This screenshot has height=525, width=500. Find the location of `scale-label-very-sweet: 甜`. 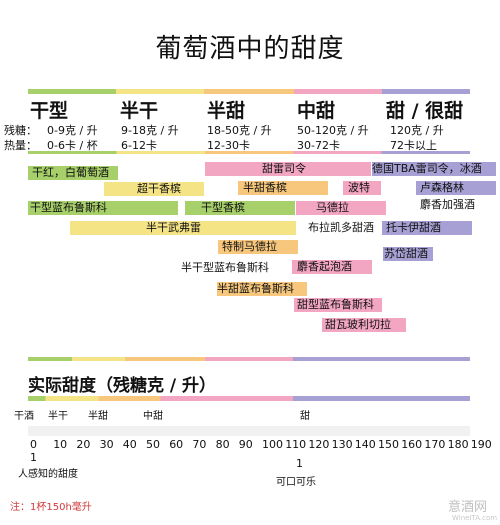

scale-label-very-sweet: 甜 is located at coordinates (305, 416).